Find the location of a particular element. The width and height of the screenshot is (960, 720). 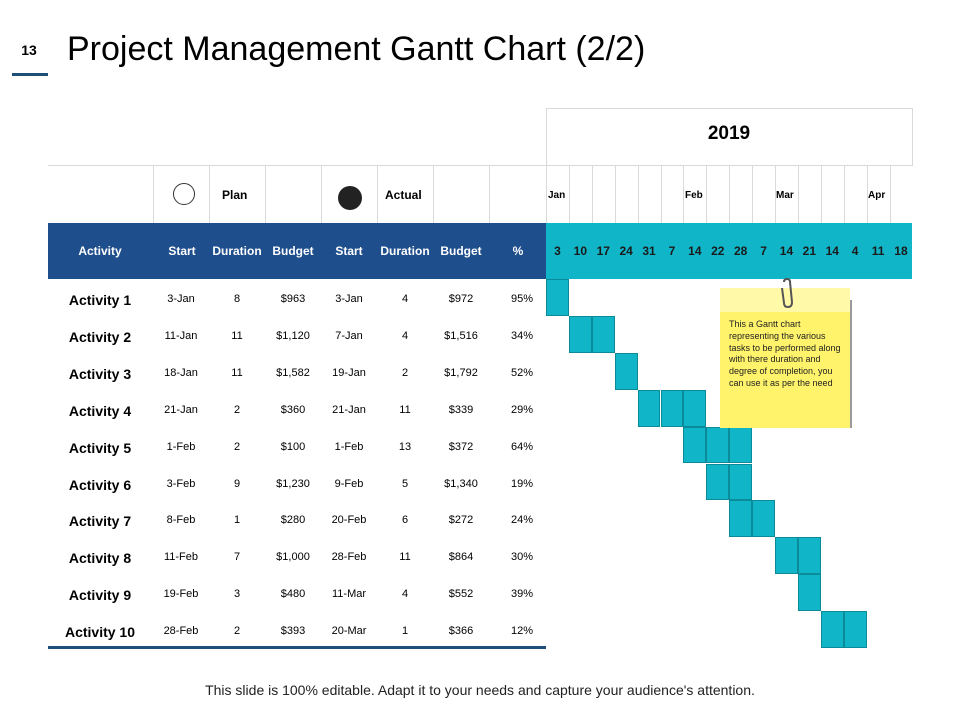

percent-cell: 64% is located at coordinates (522, 446).